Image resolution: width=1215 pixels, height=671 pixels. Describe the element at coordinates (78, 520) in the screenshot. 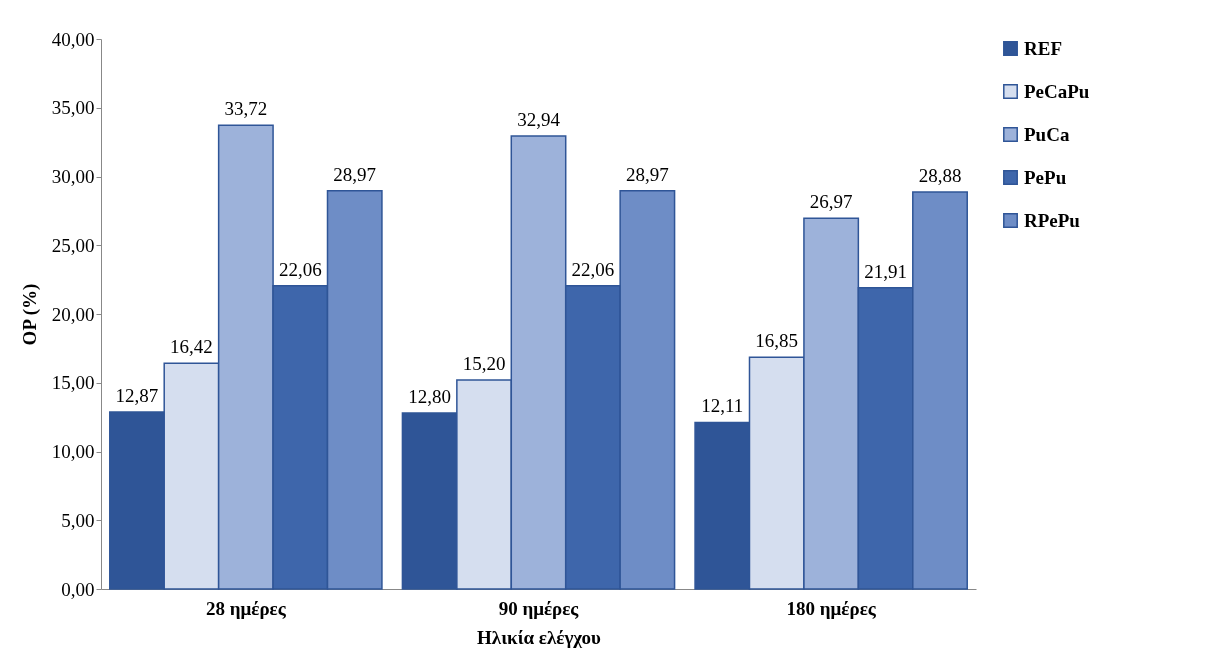

I see `y-tick-label: 5,00` at that location.